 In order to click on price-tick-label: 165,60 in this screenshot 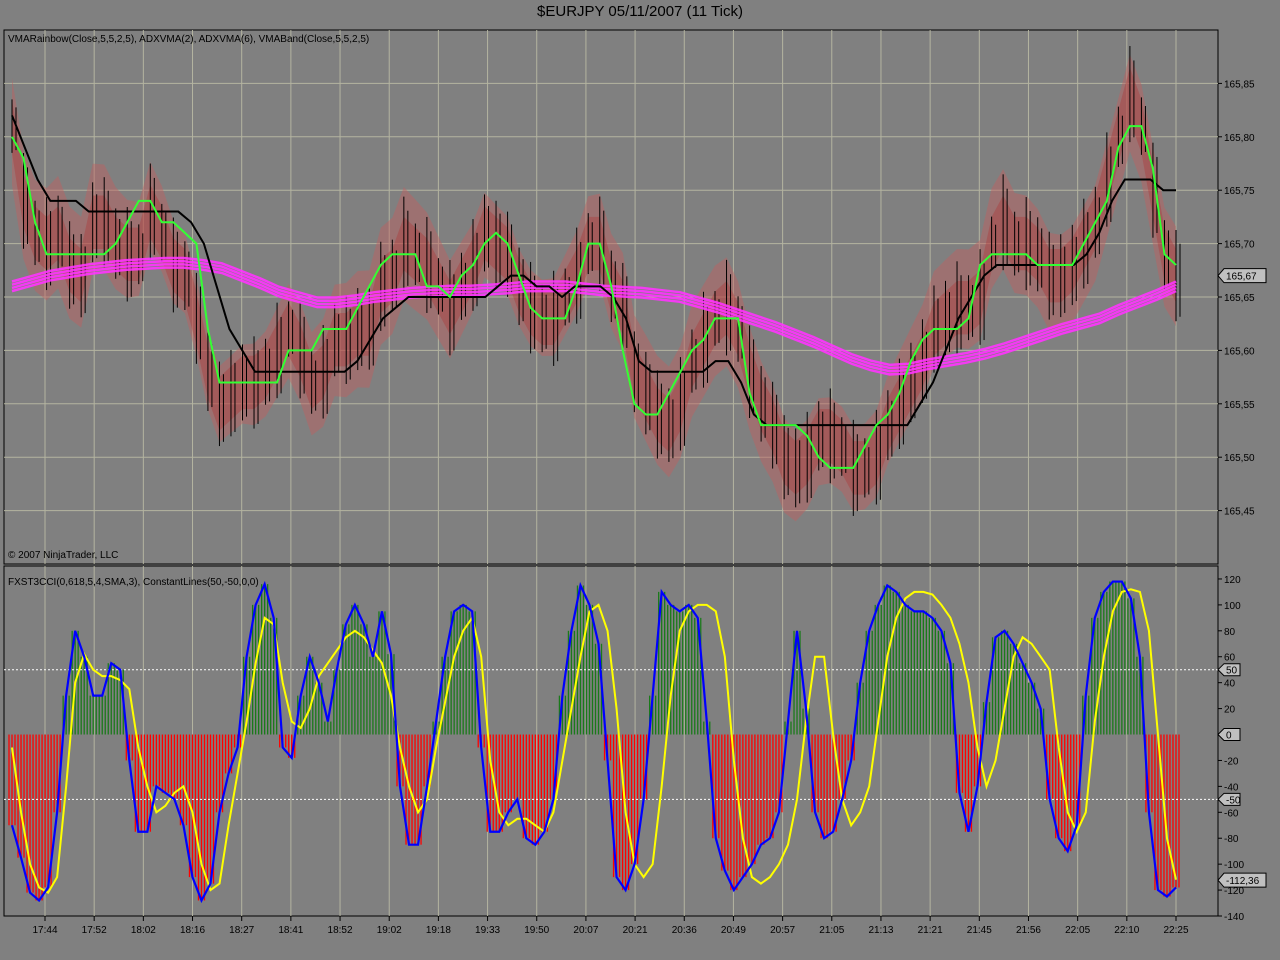, I will do `click(1239, 351)`.